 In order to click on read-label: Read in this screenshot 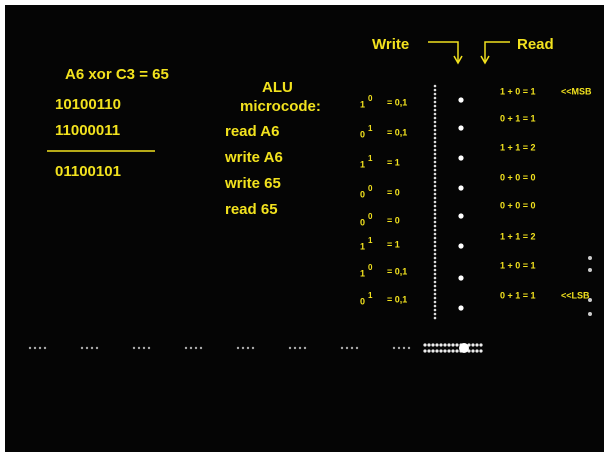, I will do `click(535, 44)`.